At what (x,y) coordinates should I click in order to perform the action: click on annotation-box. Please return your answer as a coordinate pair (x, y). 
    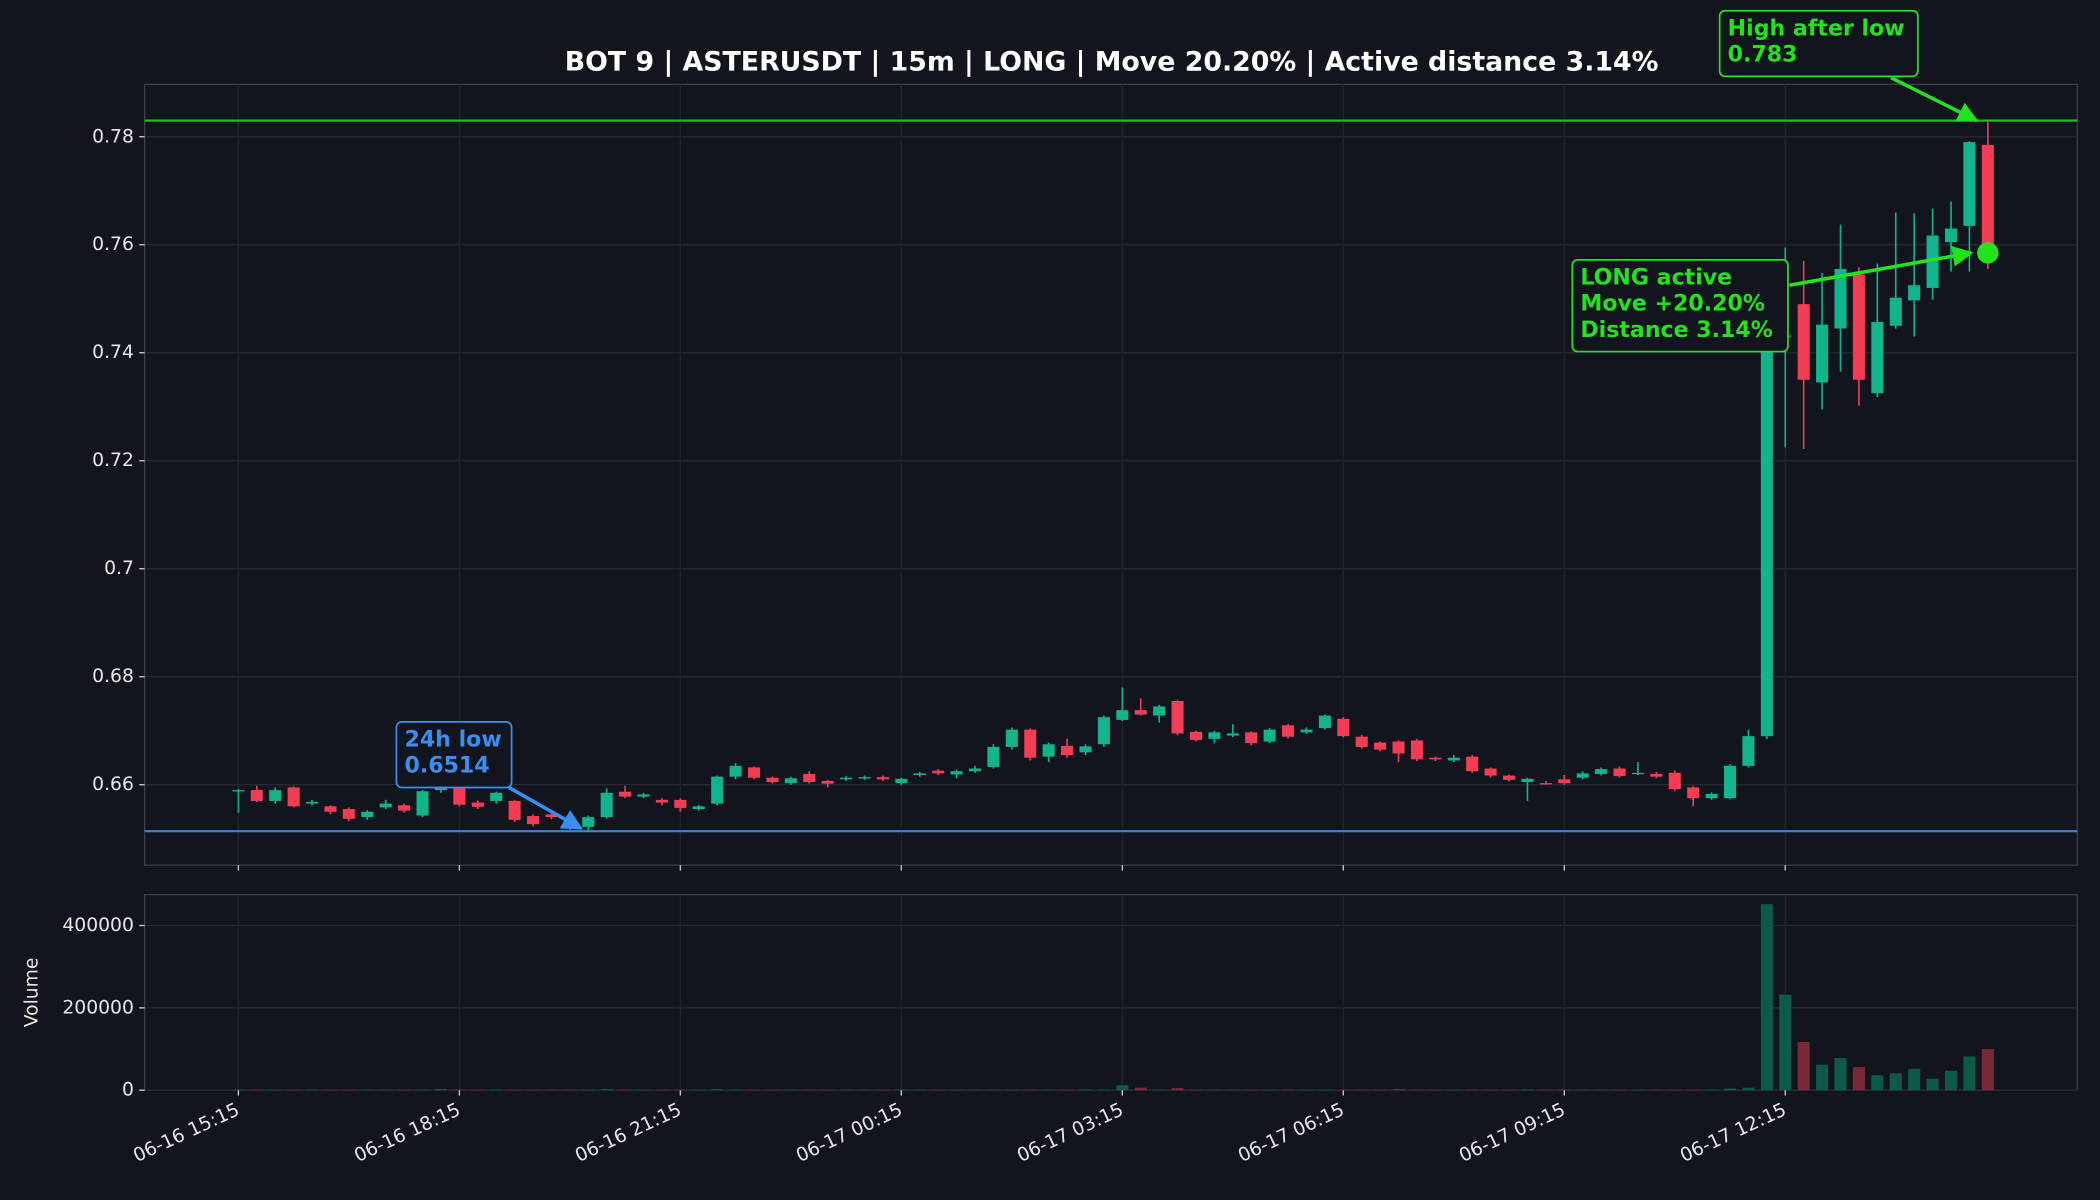
    Looking at the image, I should click on (1680, 305).